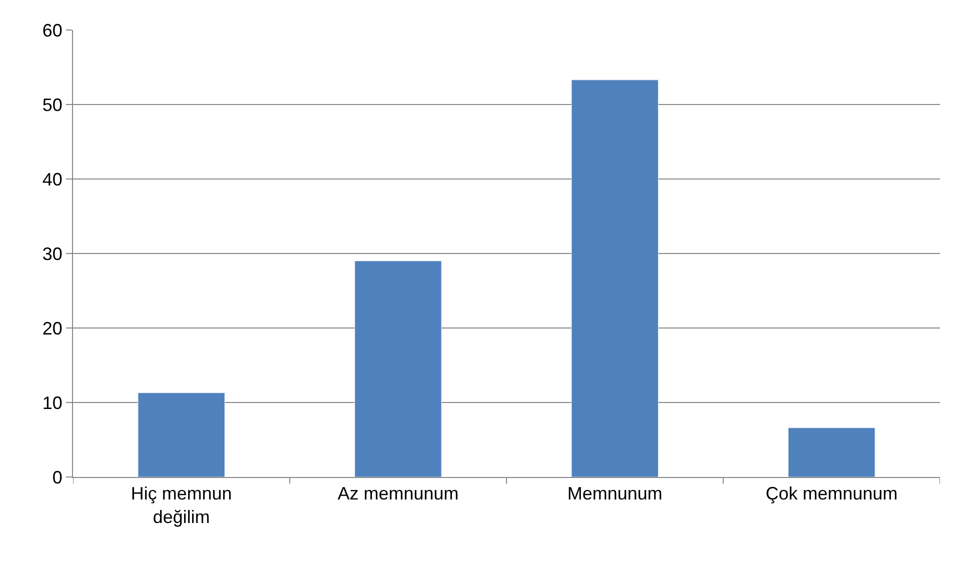  I want to click on y-tick-label: 40, so click(52, 179).